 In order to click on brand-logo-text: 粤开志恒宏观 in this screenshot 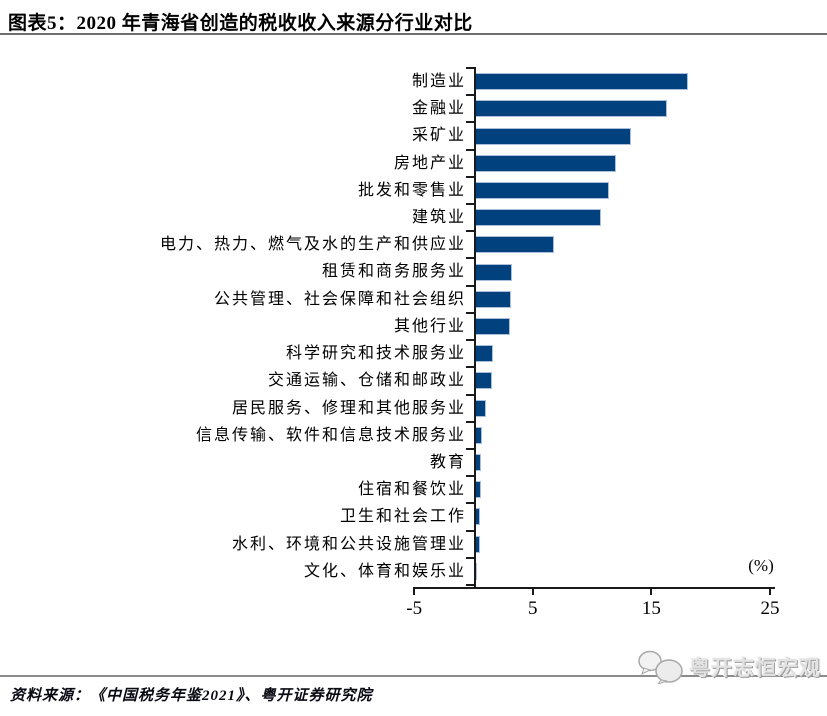, I will do `click(755, 668)`.